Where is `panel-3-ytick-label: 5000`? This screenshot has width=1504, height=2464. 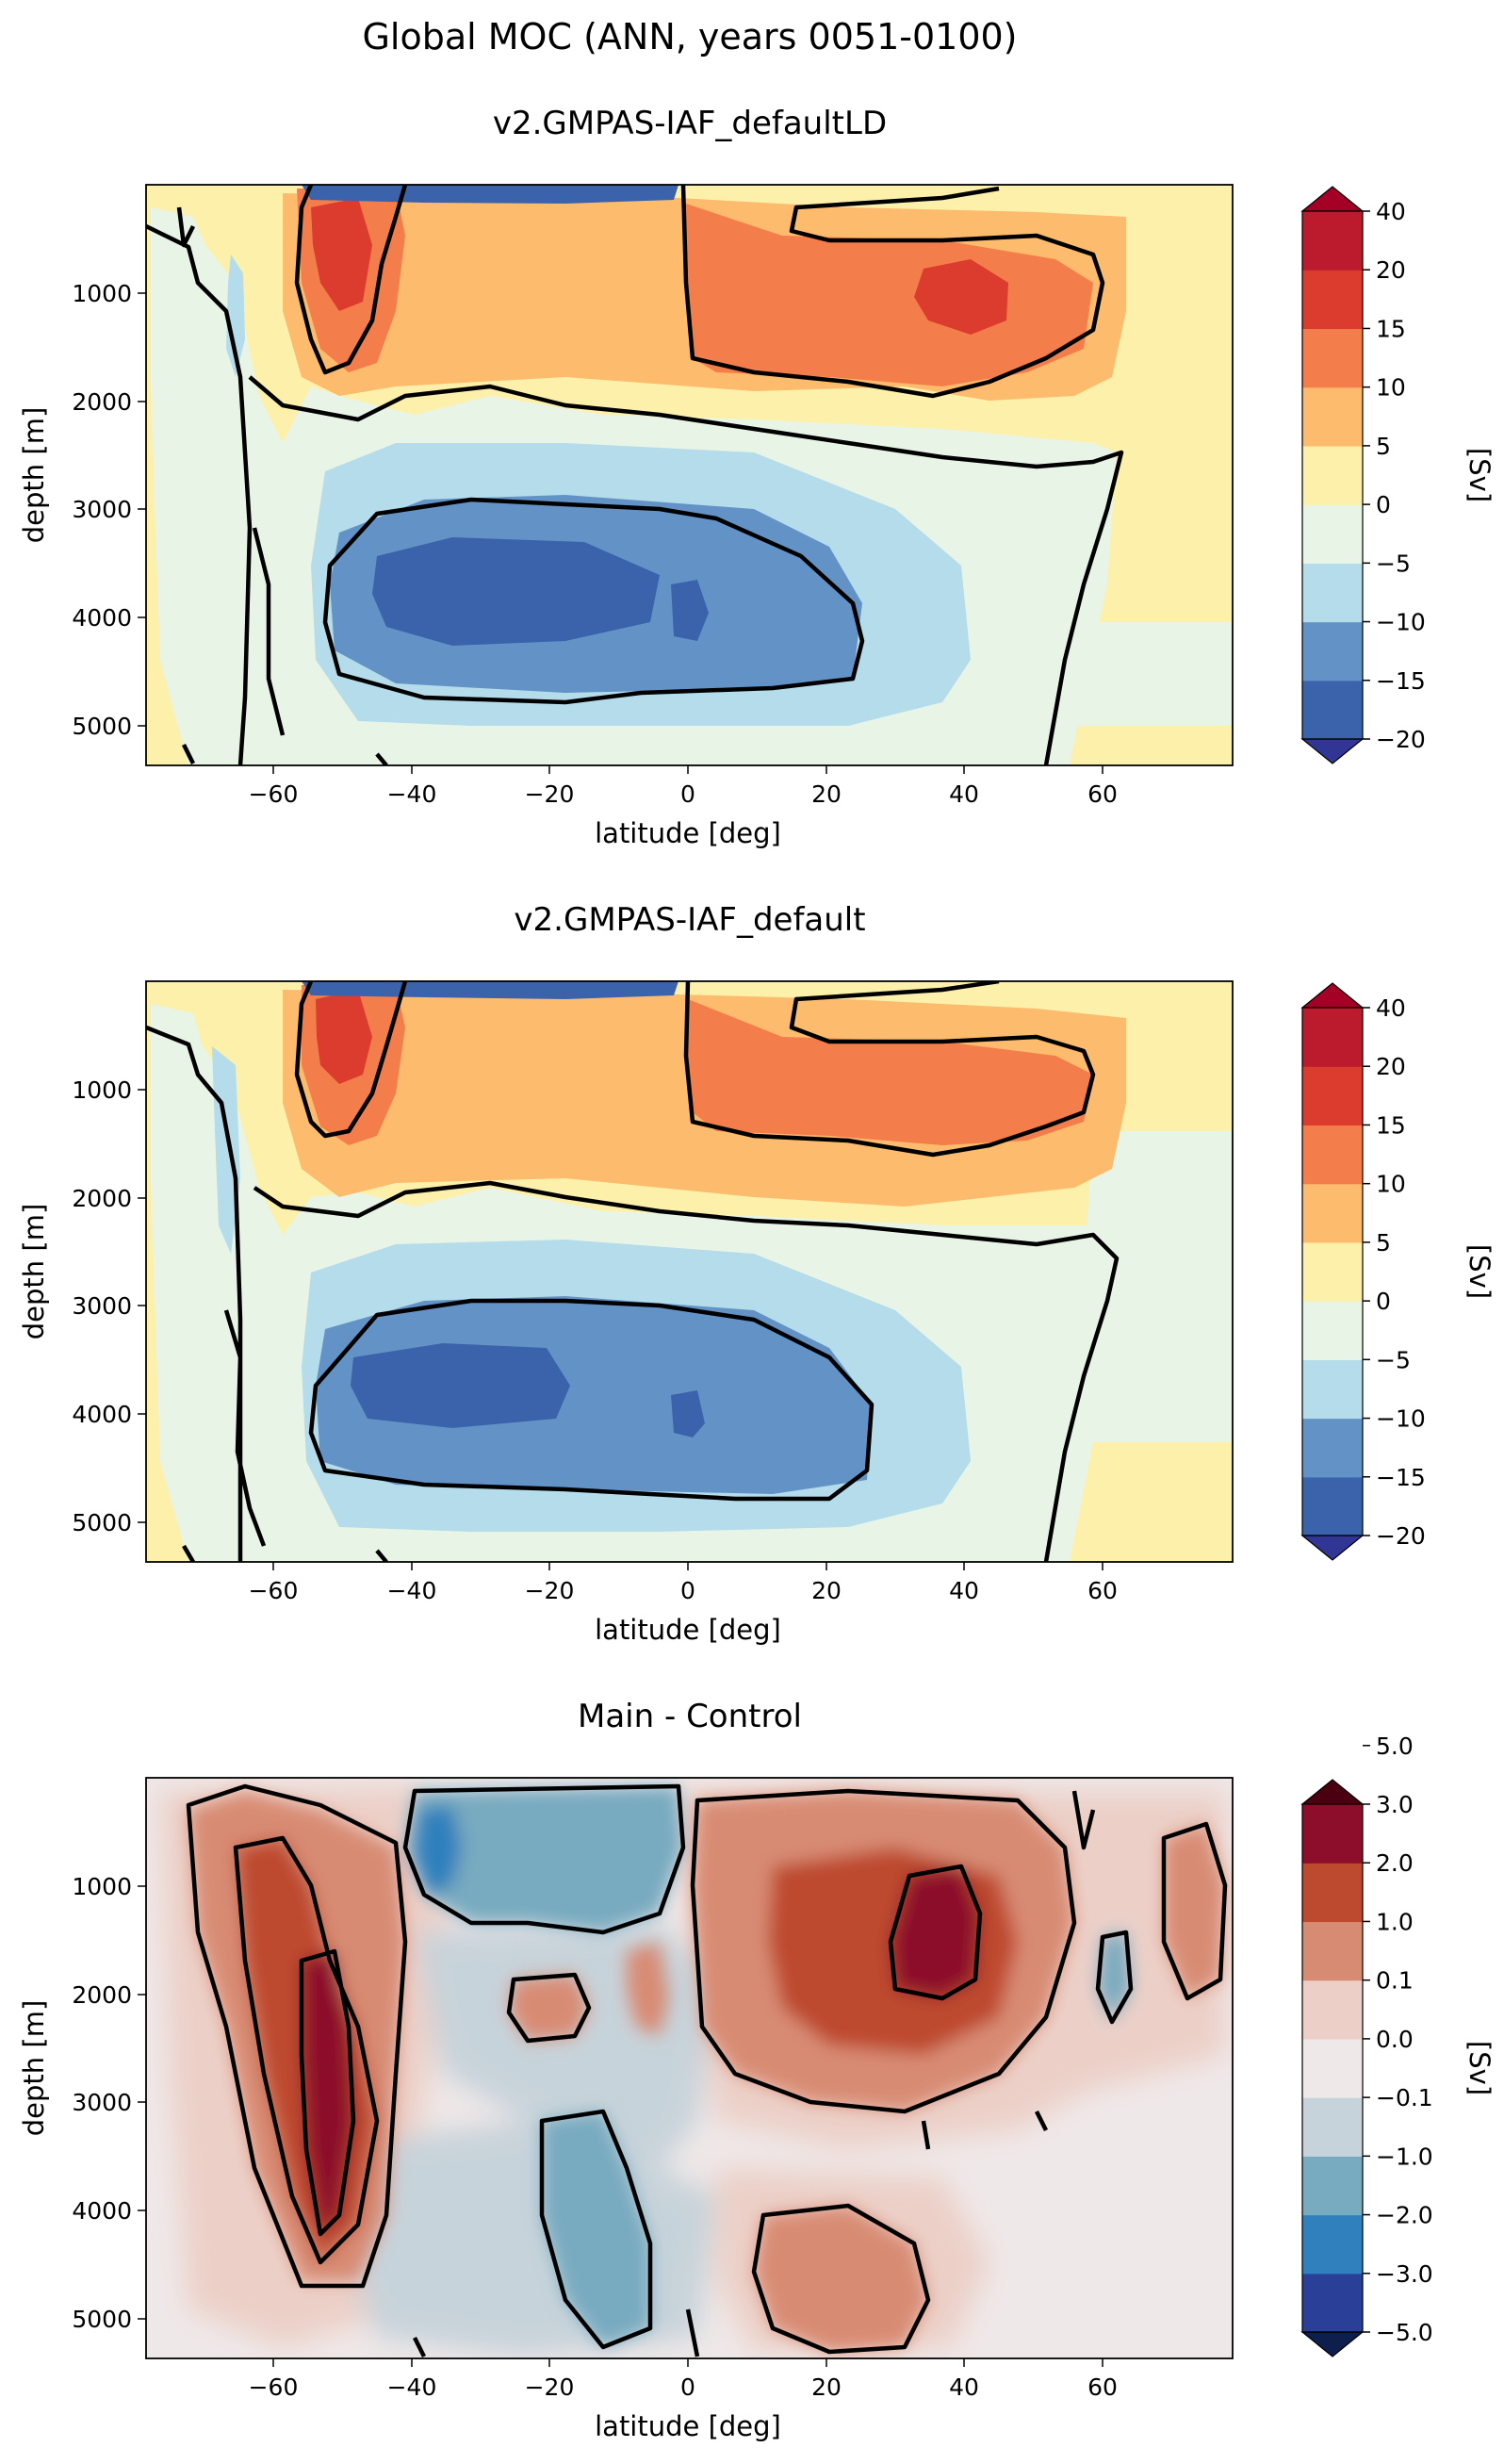
panel-3-ytick-label: 5000 is located at coordinates (102, 2319).